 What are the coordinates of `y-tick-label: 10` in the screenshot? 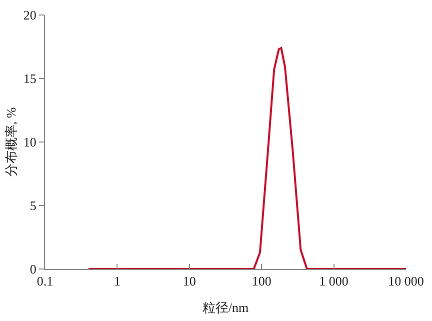 It's located at (29, 142).